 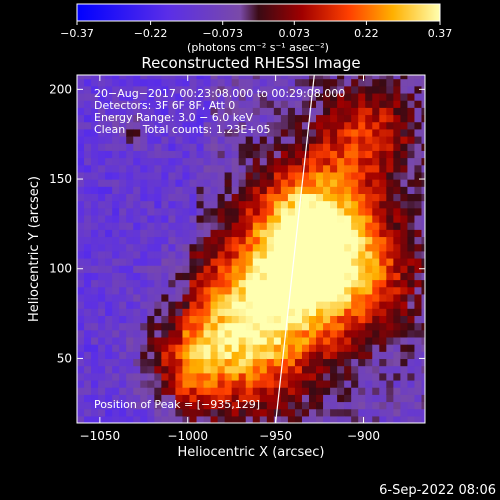 I want to click on y-tick-label: 200, so click(x=60, y=89).